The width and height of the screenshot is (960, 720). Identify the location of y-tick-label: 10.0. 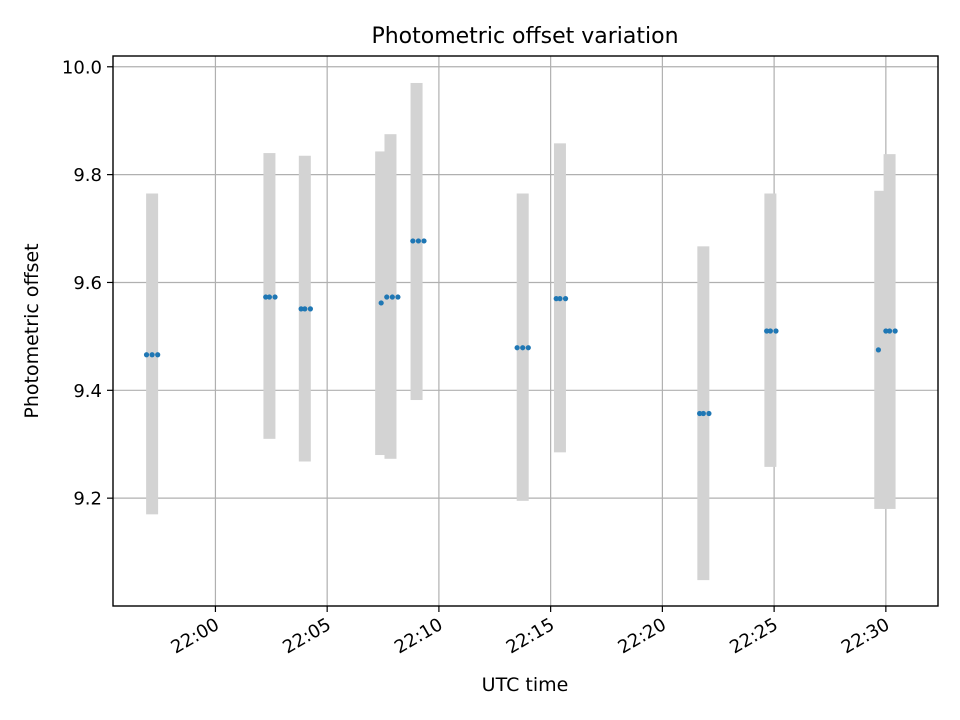
(82, 67).